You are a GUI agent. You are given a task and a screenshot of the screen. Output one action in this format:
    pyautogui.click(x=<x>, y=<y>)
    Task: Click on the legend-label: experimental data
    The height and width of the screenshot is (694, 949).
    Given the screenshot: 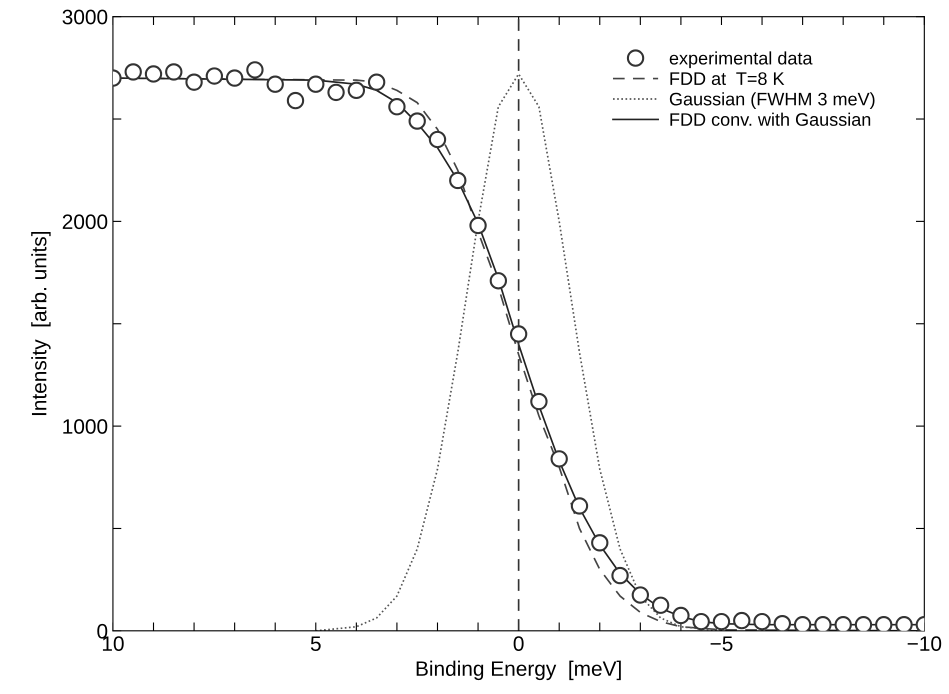 What is the action you would take?
    pyautogui.click(x=741, y=59)
    